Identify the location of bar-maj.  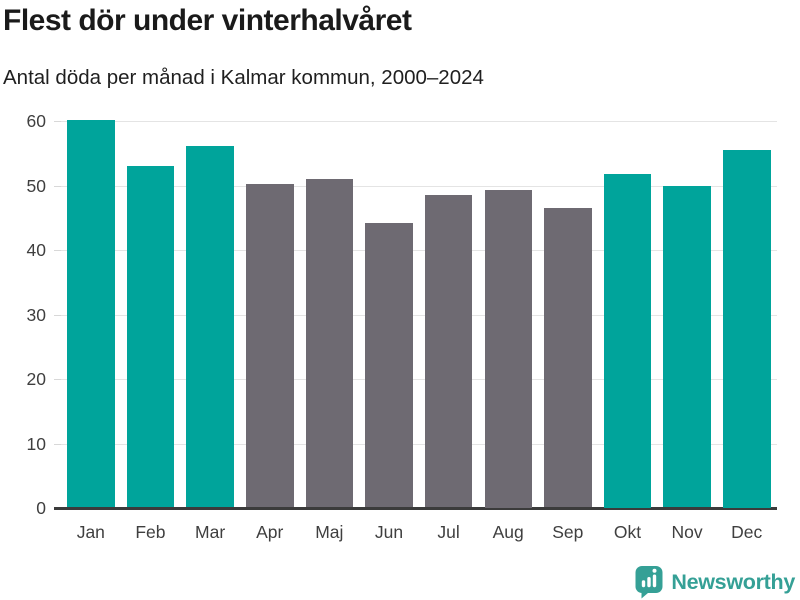
(329, 343).